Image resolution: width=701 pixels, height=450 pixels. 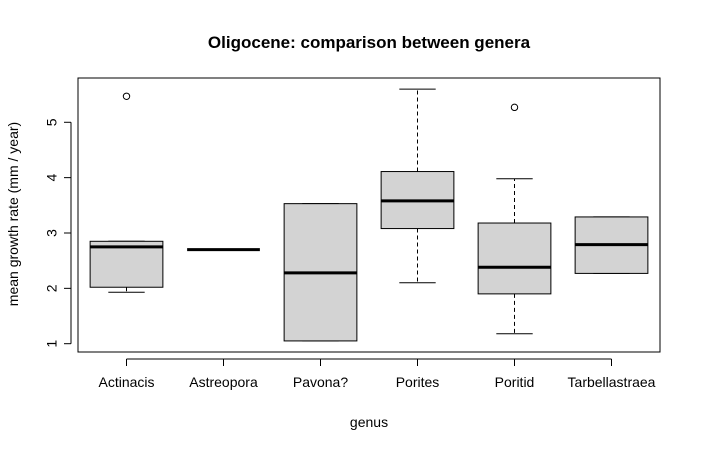 I want to click on x-tick-label: Tarbellastraea, so click(x=612, y=382).